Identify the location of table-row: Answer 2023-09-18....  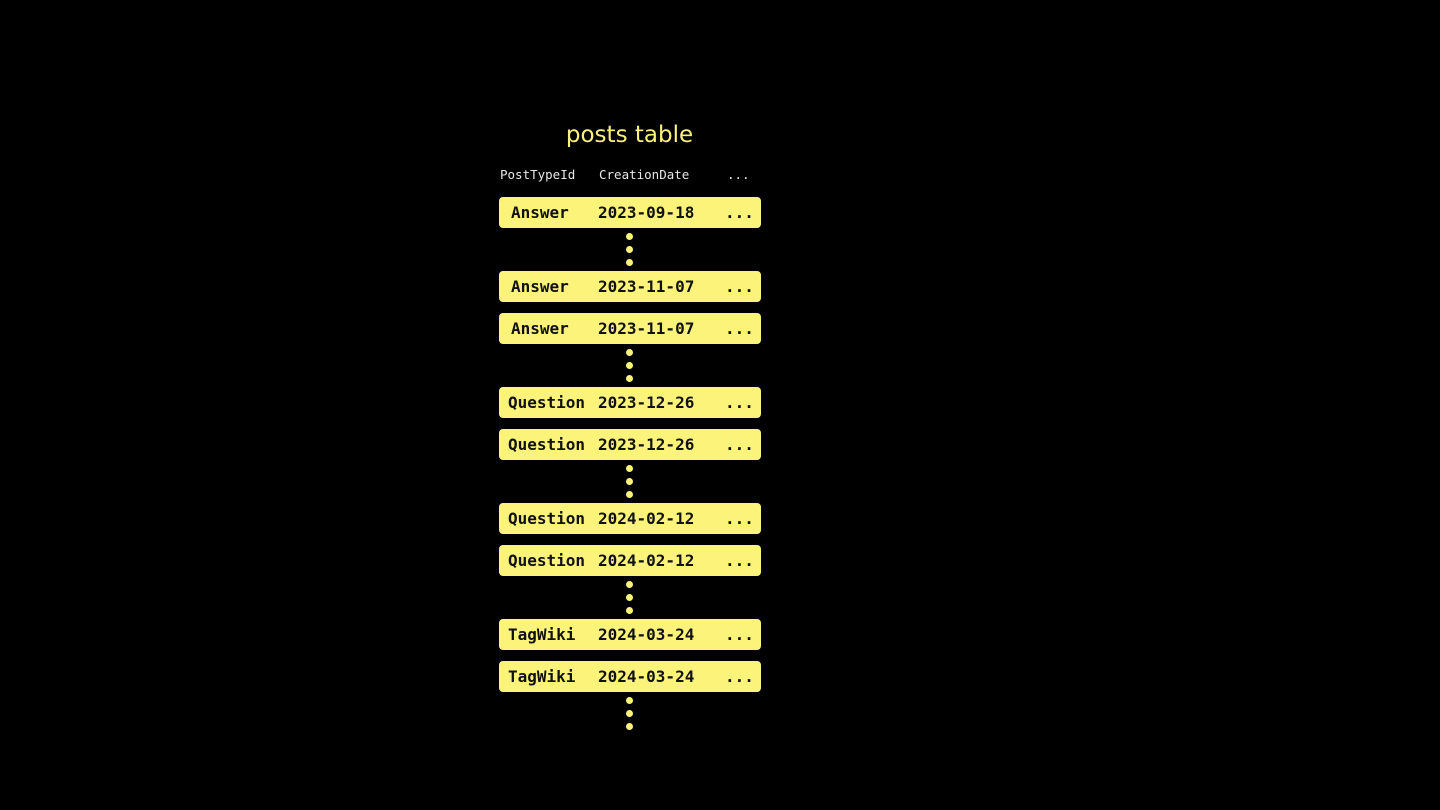
(630, 212).